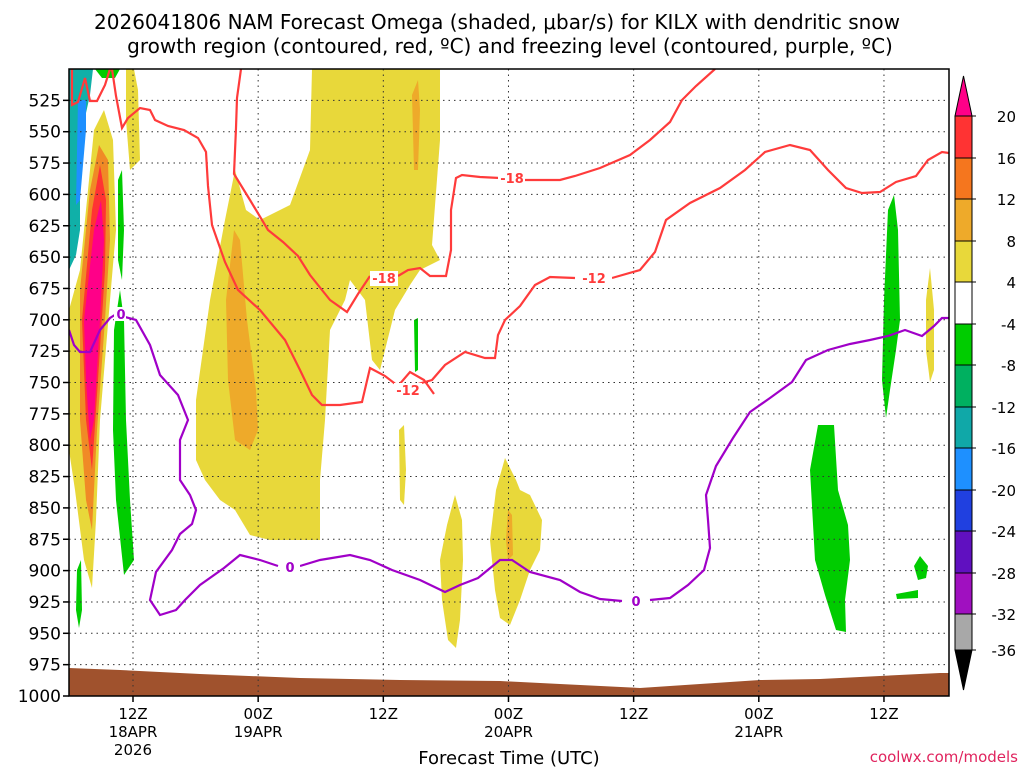  Describe the element at coordinates (120, 315) in the screenshot. I see `contour-label-freezing-0-a: 0` at that location.